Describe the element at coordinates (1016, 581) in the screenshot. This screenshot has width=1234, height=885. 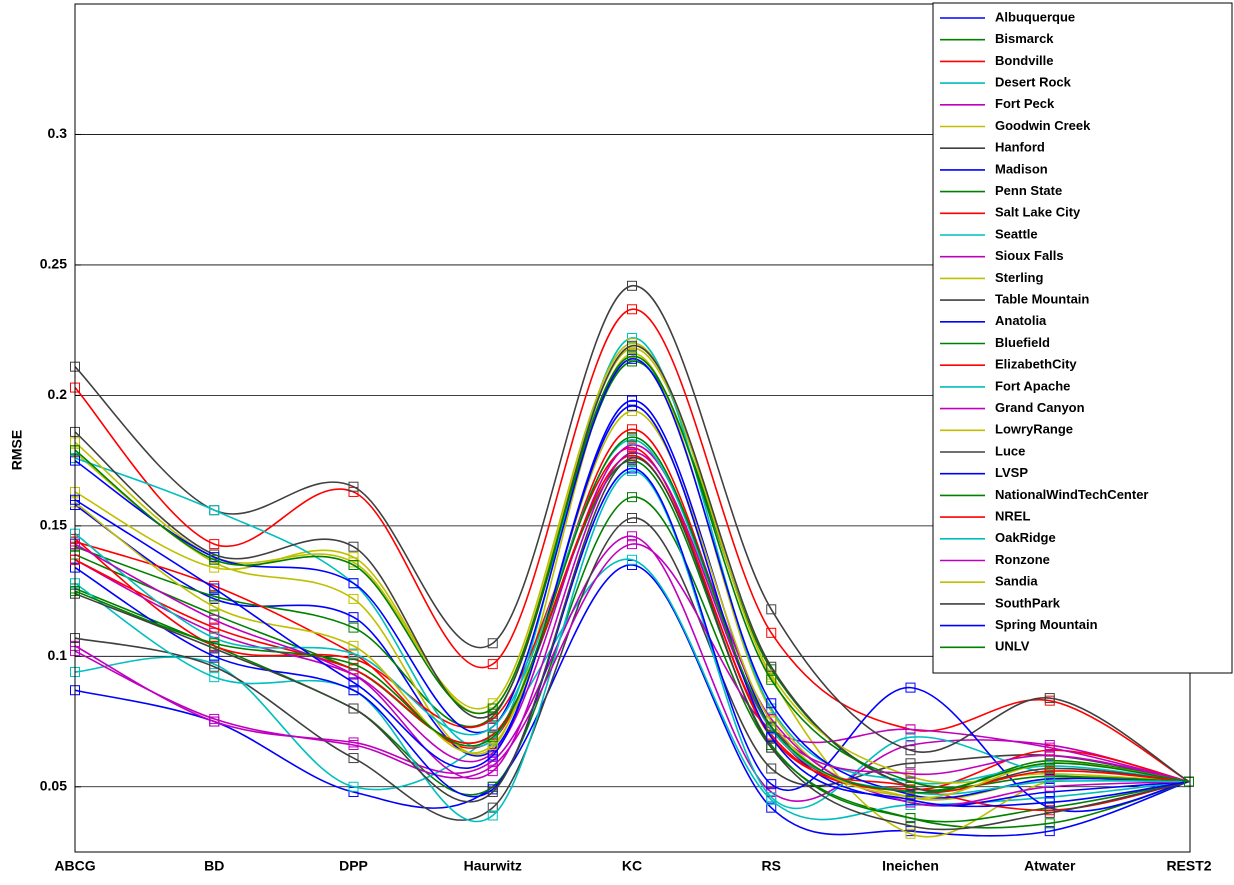
I see `legend-label: Sandia` at that location.